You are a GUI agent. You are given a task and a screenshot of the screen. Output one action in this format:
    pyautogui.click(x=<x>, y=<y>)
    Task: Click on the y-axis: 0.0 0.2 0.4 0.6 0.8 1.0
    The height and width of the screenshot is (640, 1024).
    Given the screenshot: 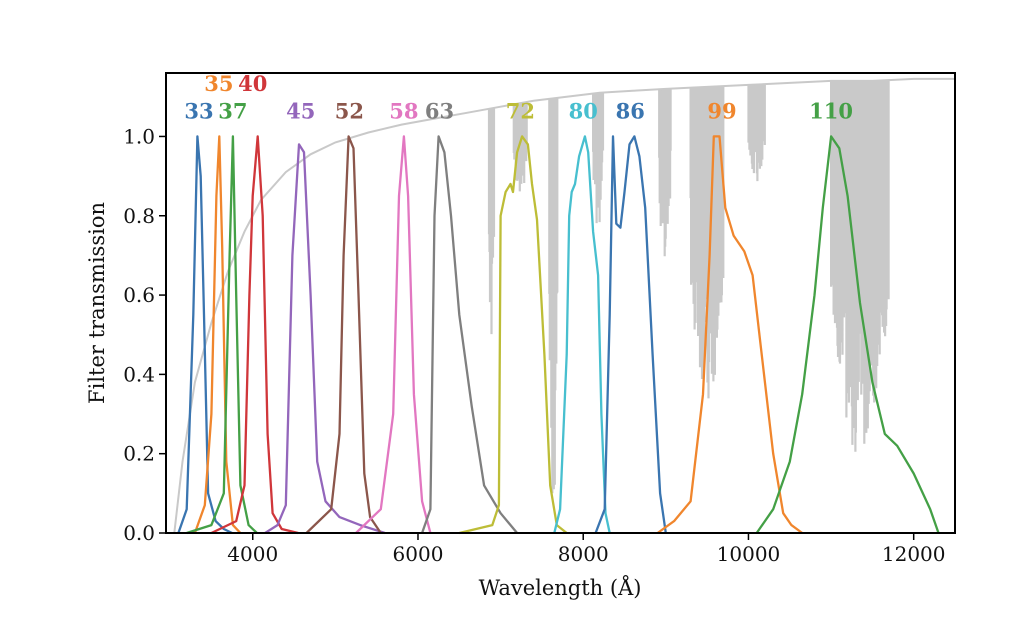 What is the action you would take?
    pyautogui.click(x=144, y=334)
    